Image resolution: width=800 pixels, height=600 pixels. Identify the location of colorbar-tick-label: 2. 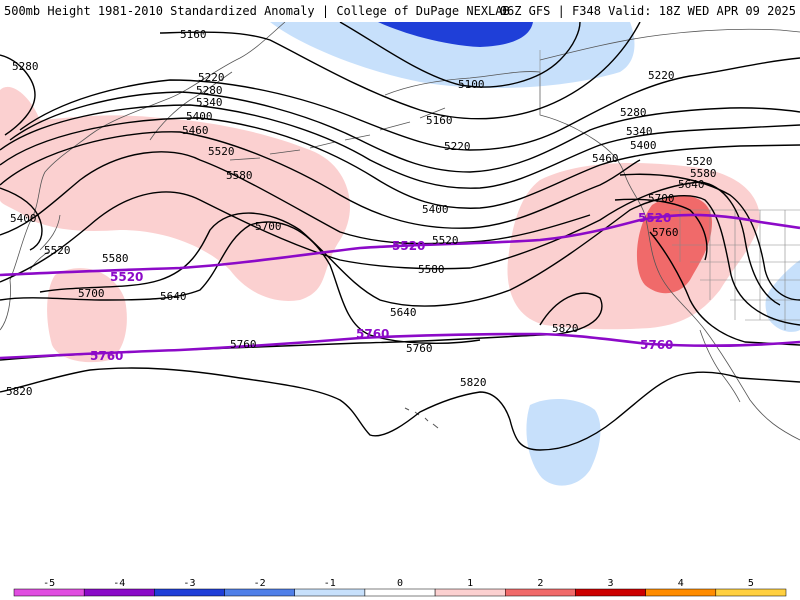
(540, 583).